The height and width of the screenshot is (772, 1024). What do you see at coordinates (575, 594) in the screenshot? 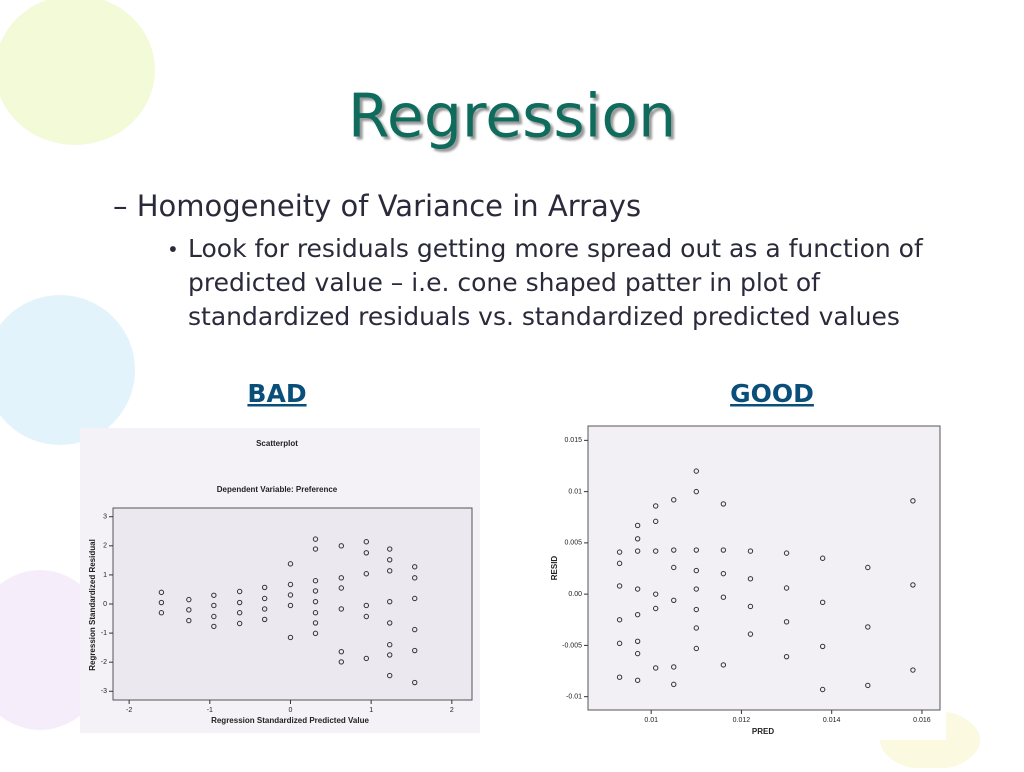
I see `y-tick-label: 0.00` at bounding box center [575, 594].